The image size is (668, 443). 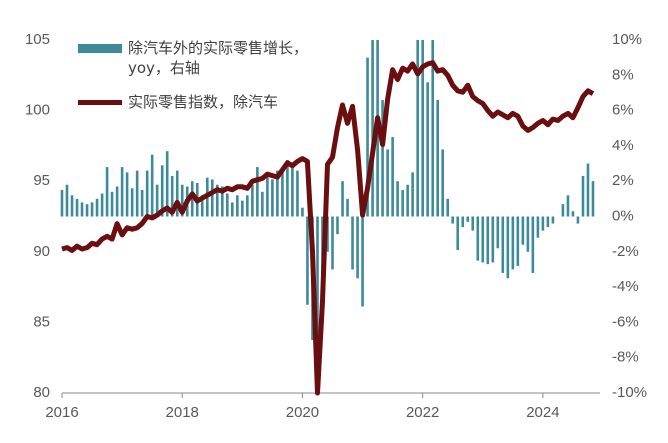 I want to click on x-tick-label: 2024, so click(x=542, y=412).